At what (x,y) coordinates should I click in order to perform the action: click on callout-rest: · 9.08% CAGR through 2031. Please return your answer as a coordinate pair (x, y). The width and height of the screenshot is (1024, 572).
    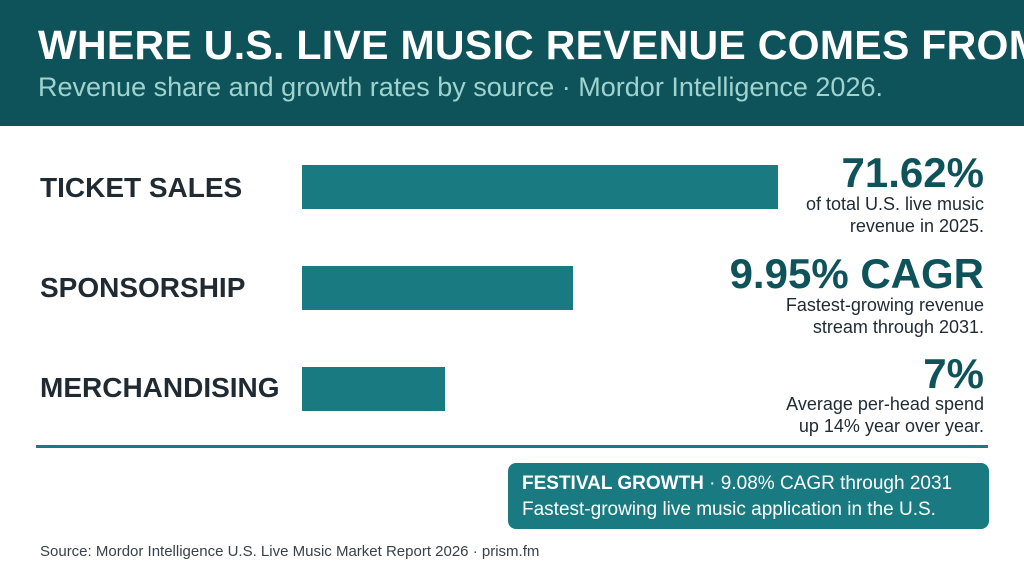
    Looking at the image, I should click on (828, 483).